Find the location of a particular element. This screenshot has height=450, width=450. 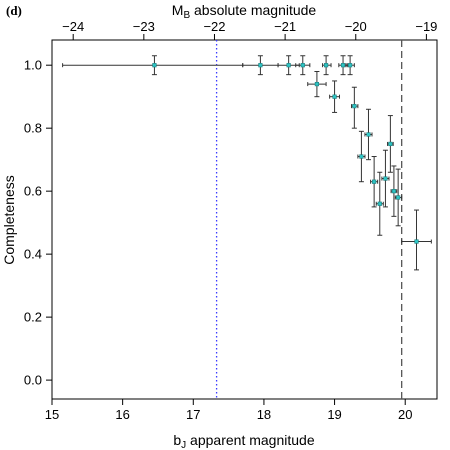

y-tick-label: 0.2 is located at coordinates (33, 317).